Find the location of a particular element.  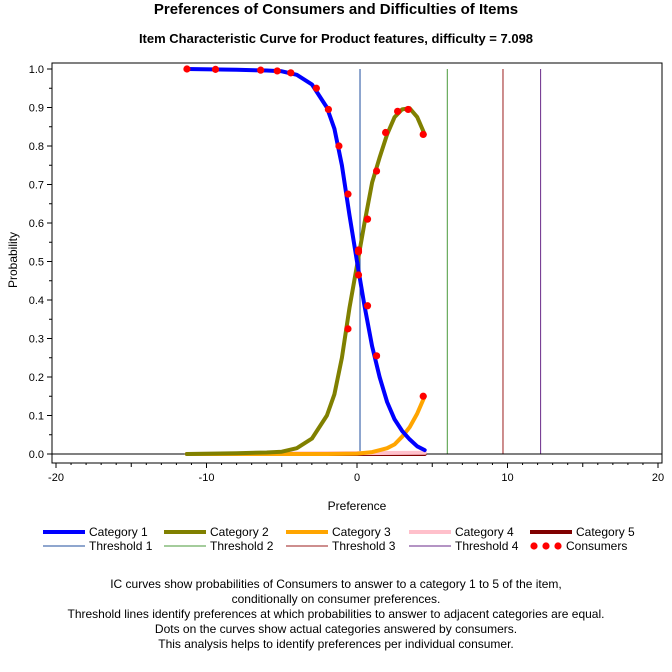

legend-label: Threshold 1 is located at coordinates (121, 546).